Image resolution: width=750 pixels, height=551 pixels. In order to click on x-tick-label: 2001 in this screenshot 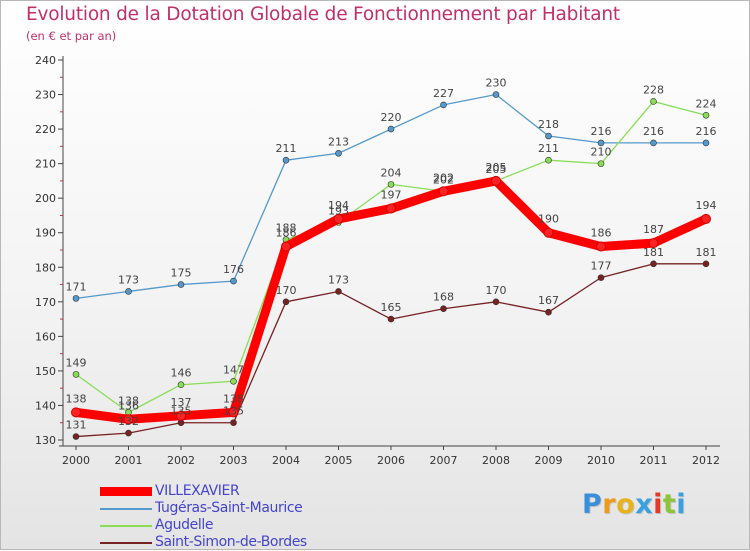, I will do `click(129, 460)`.